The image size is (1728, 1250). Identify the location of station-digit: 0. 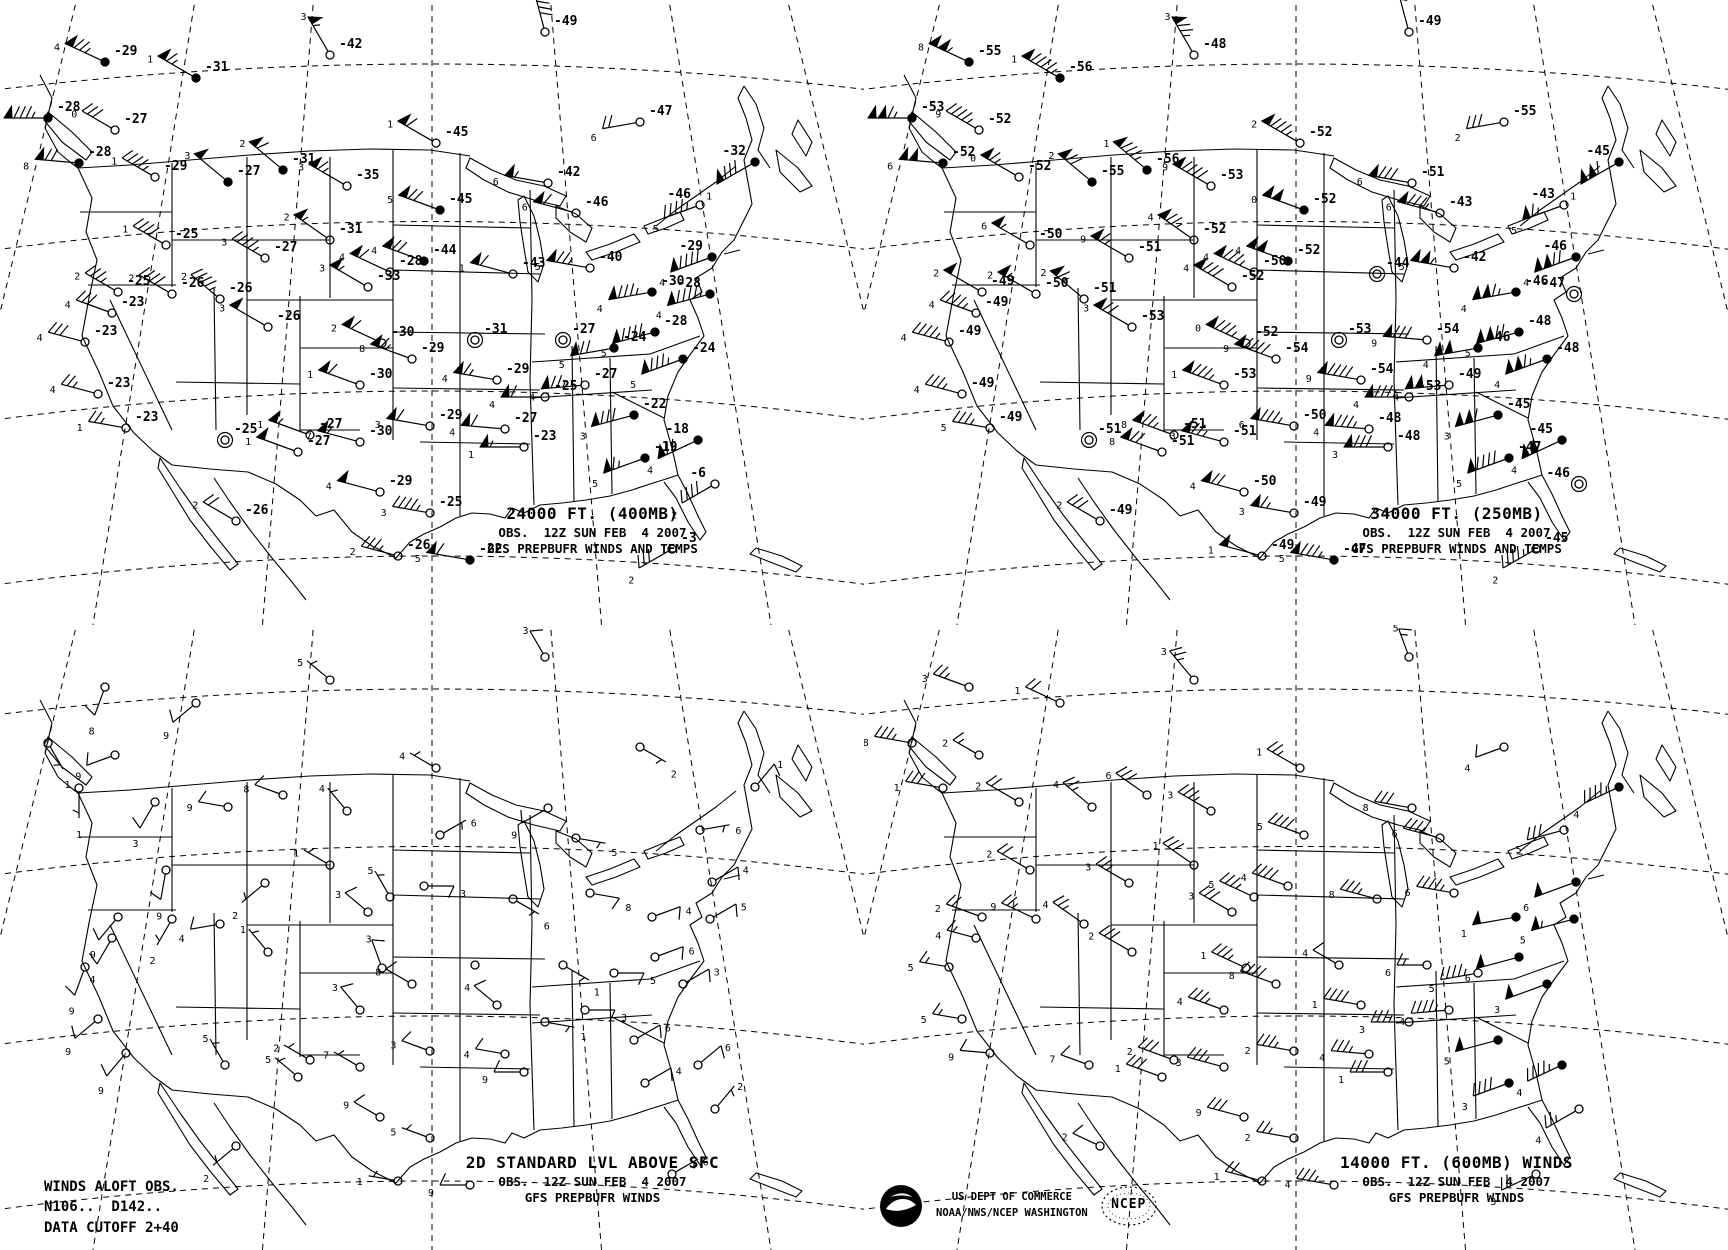
(1254, 200).